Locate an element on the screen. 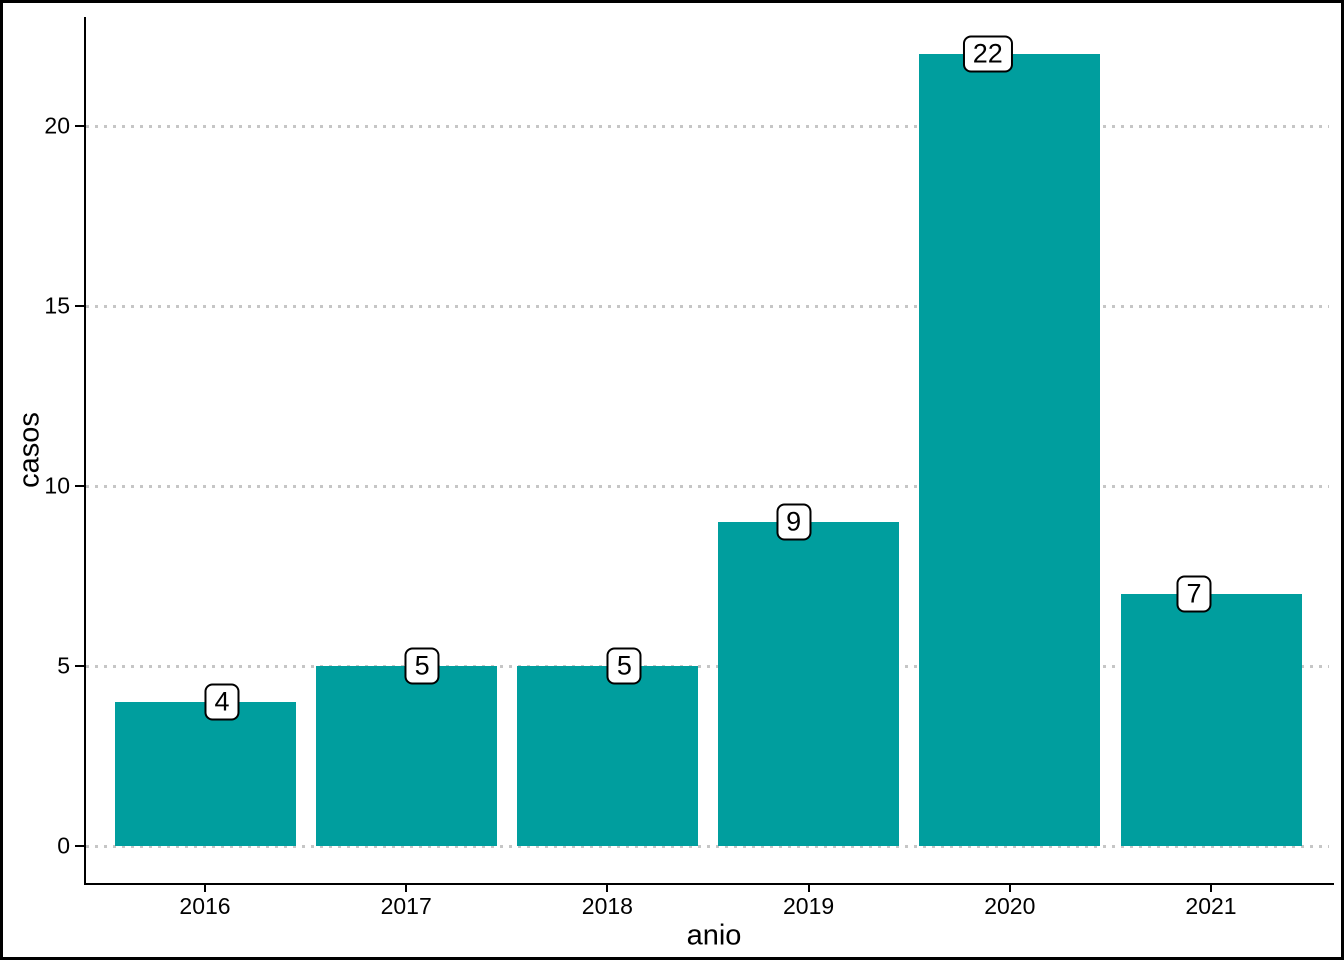  x-tick-label-2020: 2020 is located at coordinates (1010, 906).